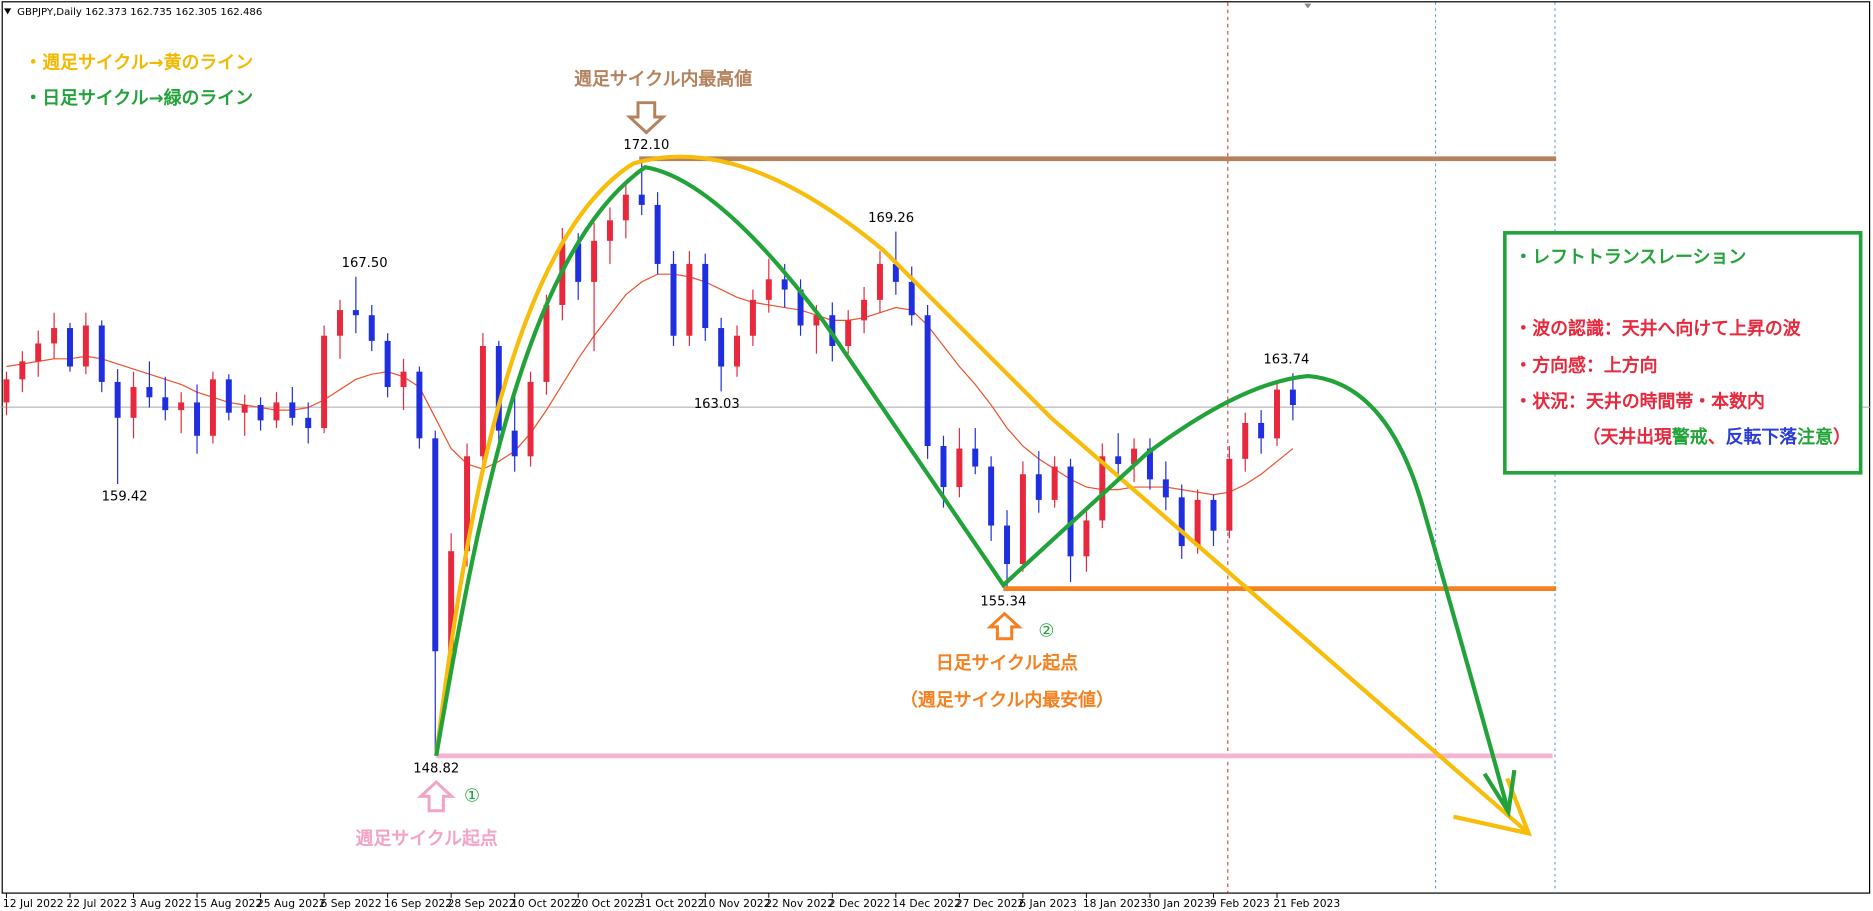  I want to click on annotation: 週足サイクル内最高値, so click(663, 79).